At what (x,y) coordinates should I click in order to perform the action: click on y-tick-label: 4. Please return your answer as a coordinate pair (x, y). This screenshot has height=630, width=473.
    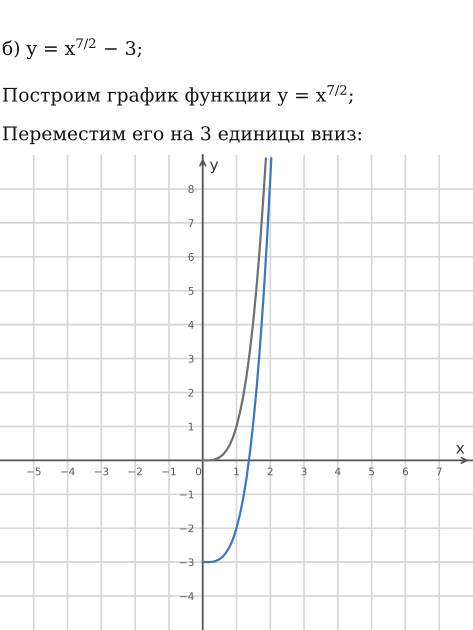
    Looking at the image, I should click on (191, 325).